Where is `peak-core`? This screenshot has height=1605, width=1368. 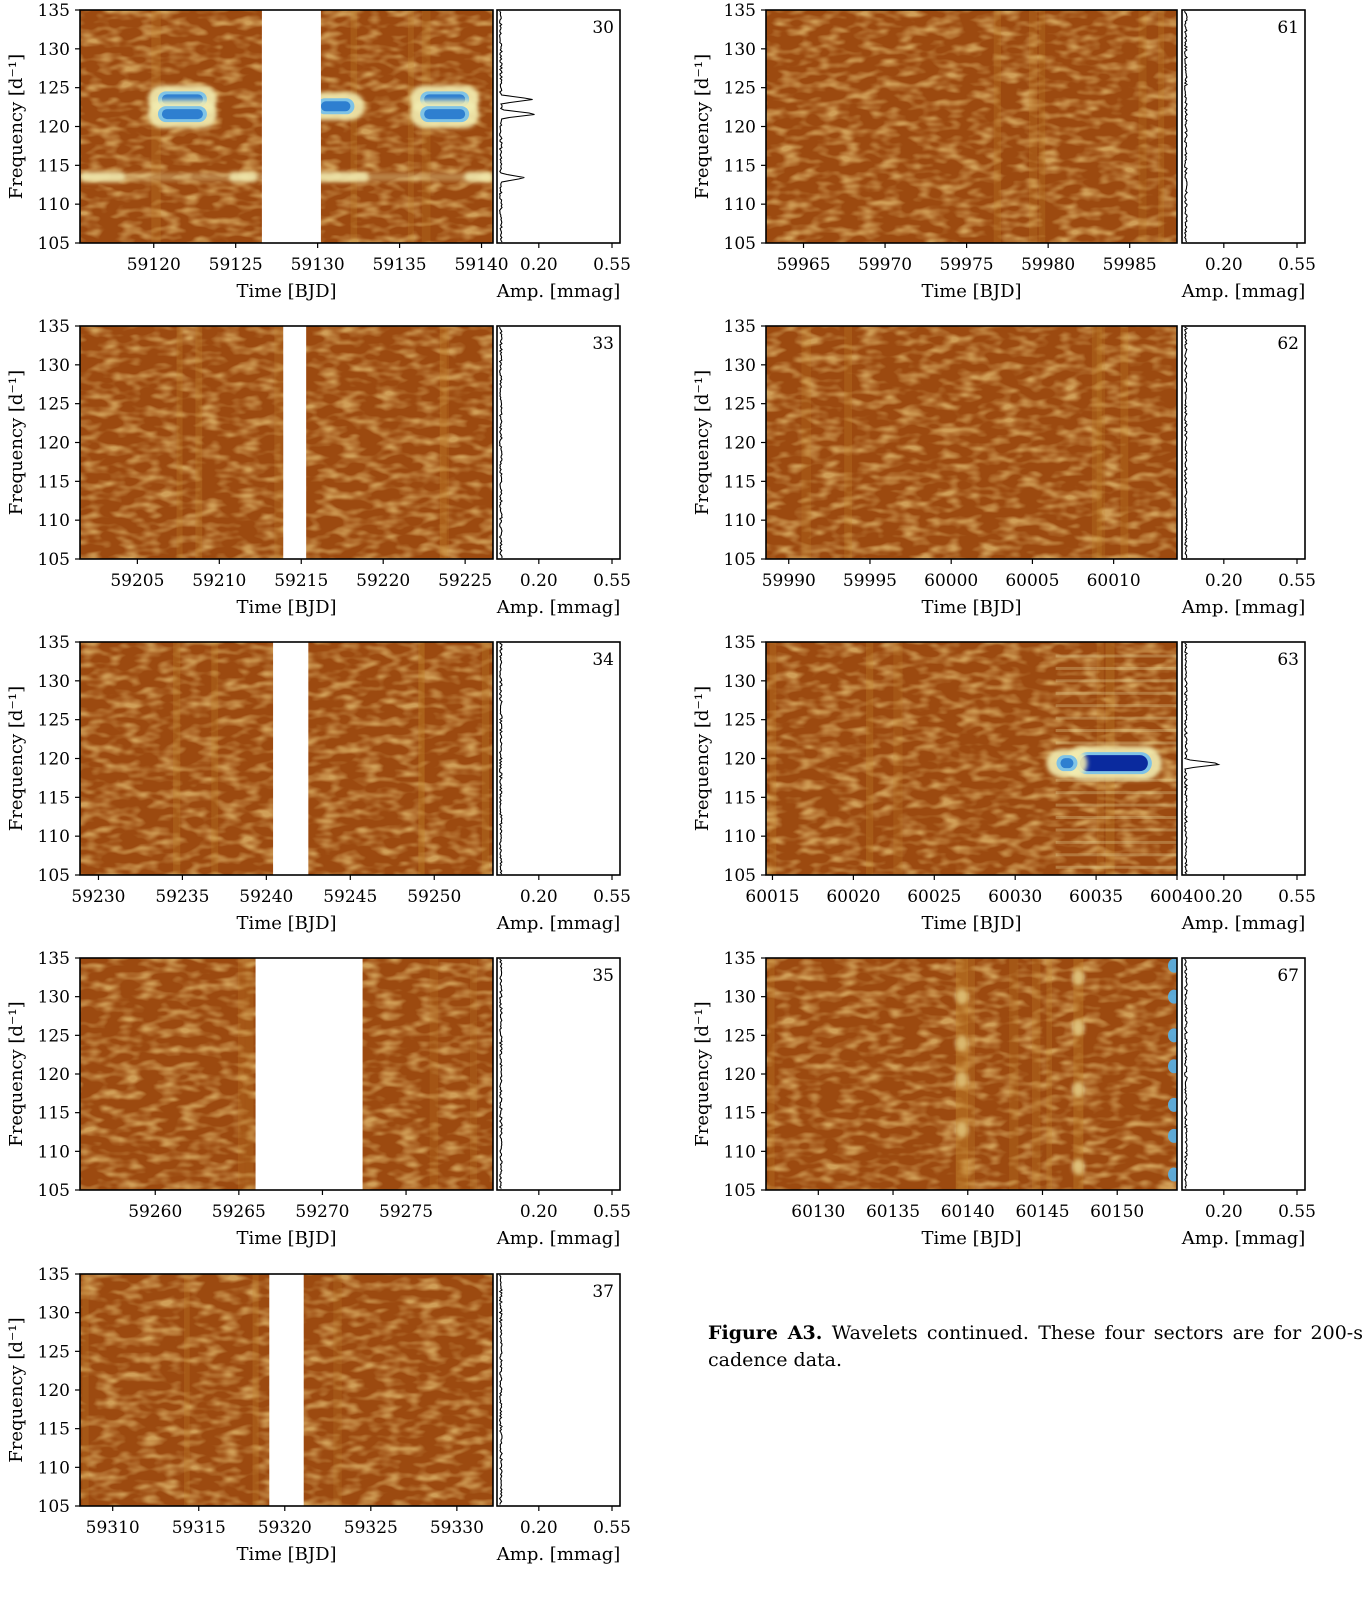
peak-core is located at coordinates (1067, 763).